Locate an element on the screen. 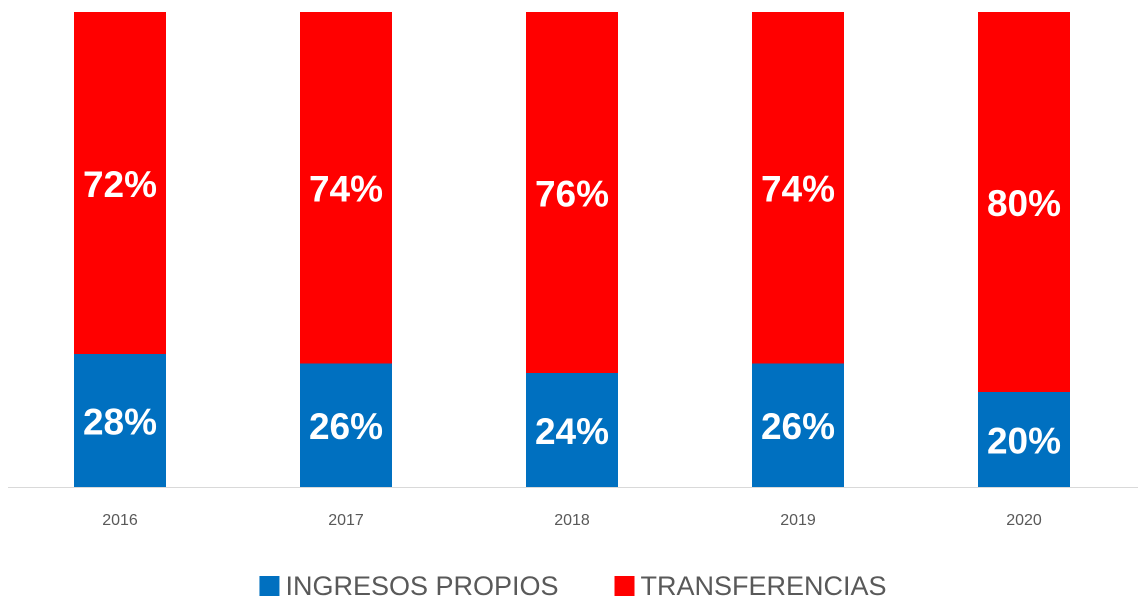  value-label: 28% is located at coordinates (120, 421).